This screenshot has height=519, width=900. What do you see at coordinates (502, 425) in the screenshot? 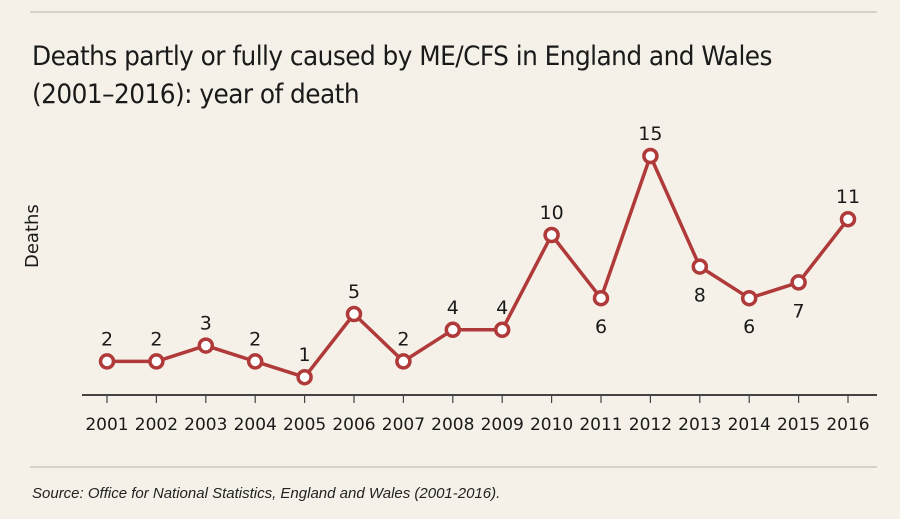
I see `x-tick-label: 2009` at bounding box center [502, 425].